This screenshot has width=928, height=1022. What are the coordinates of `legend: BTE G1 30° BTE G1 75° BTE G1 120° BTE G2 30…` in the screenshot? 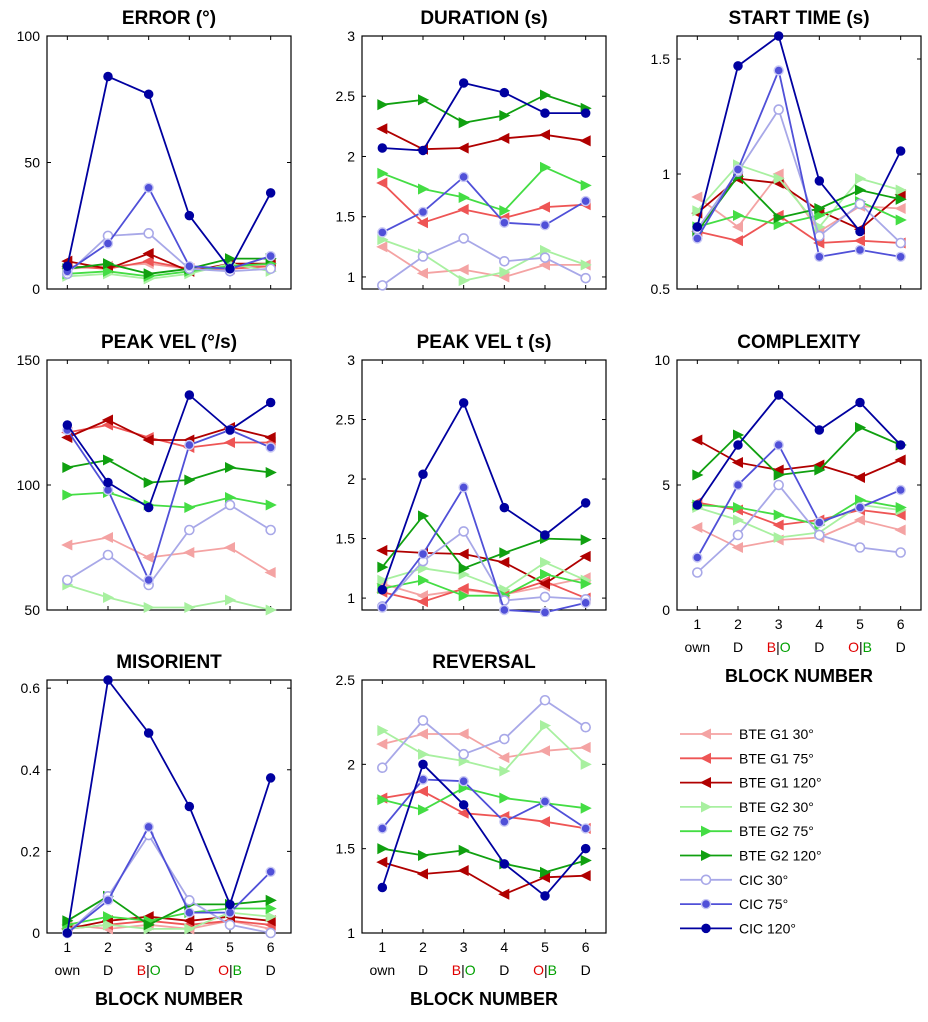 It's located at (751, 831).